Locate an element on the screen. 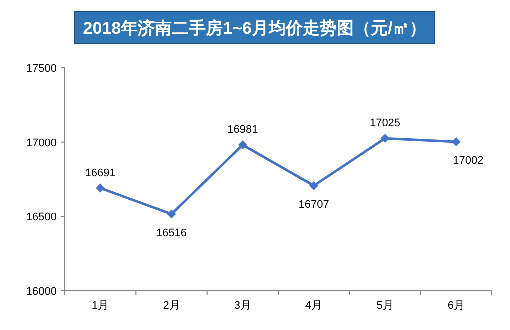 This screenshot has width=510, height=330. chart-title: 2018年济南二手房1~6月均价走势图（元/㎡） is located at coordinates (255, 28).